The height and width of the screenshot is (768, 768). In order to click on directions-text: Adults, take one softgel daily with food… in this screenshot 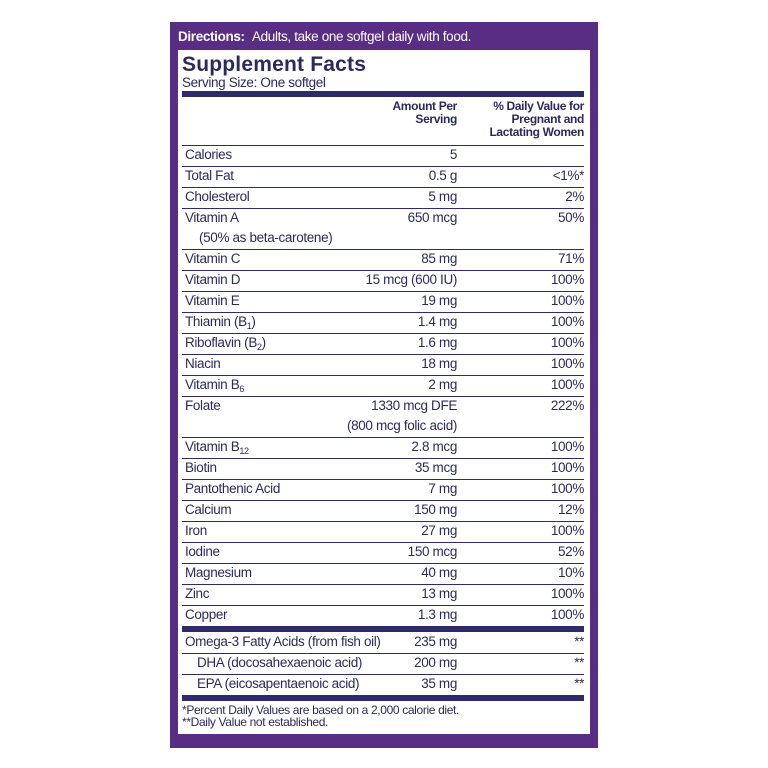, I will do `click(362, 36)`.